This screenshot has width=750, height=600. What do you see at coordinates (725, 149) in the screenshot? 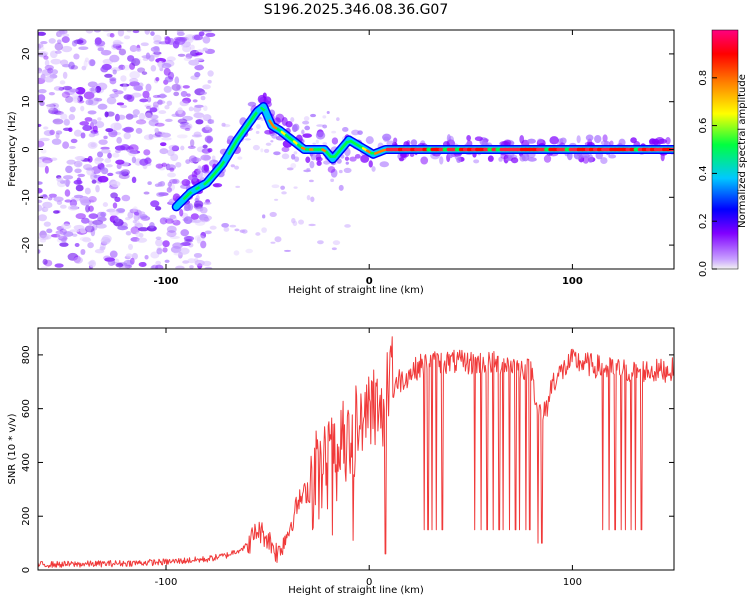
I see `colorbar-gradient` at bounding box center [725, 149].